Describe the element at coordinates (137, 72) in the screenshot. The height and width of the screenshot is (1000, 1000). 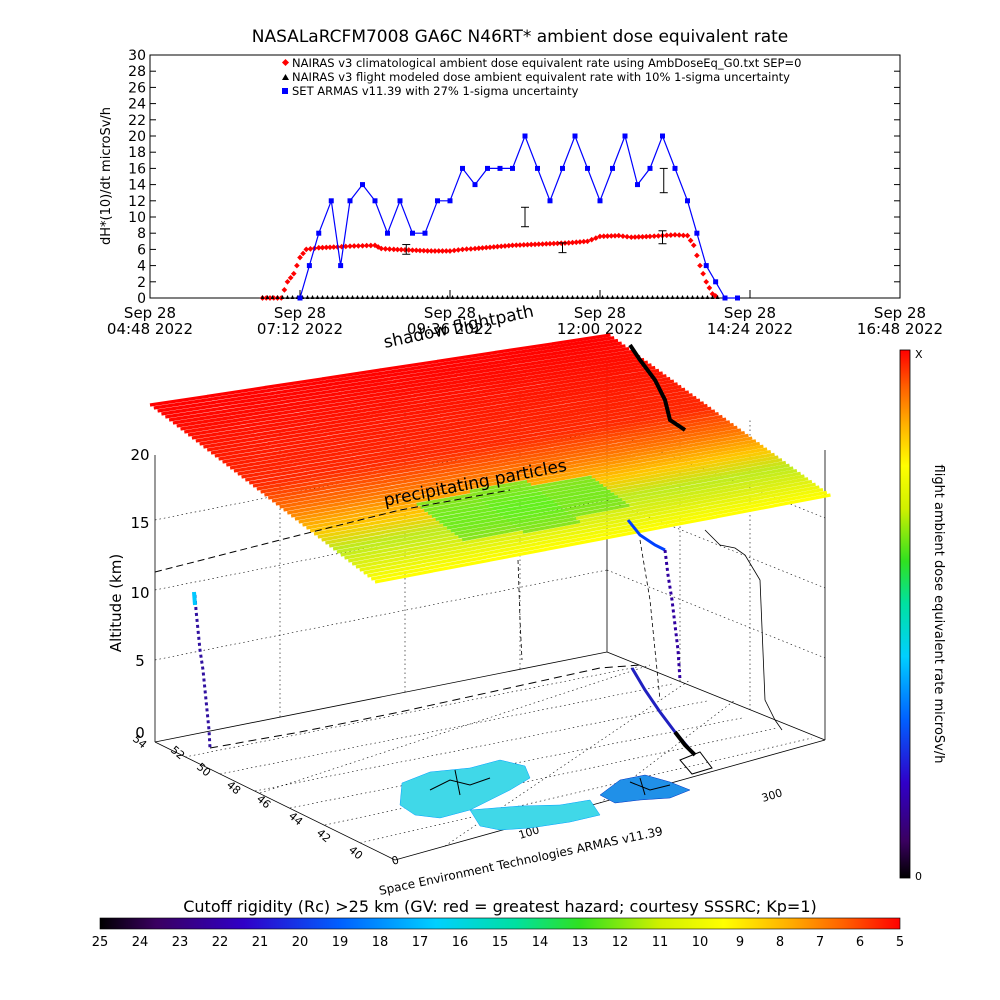
I see `y-tick-label: 28` at that location.